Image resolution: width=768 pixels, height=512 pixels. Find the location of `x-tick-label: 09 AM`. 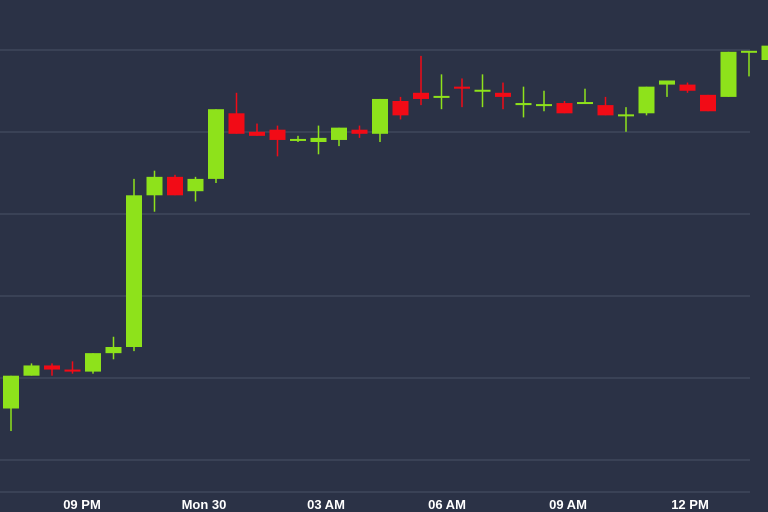

x-tick-label: 09 AM is located at coordinates (568, 504).